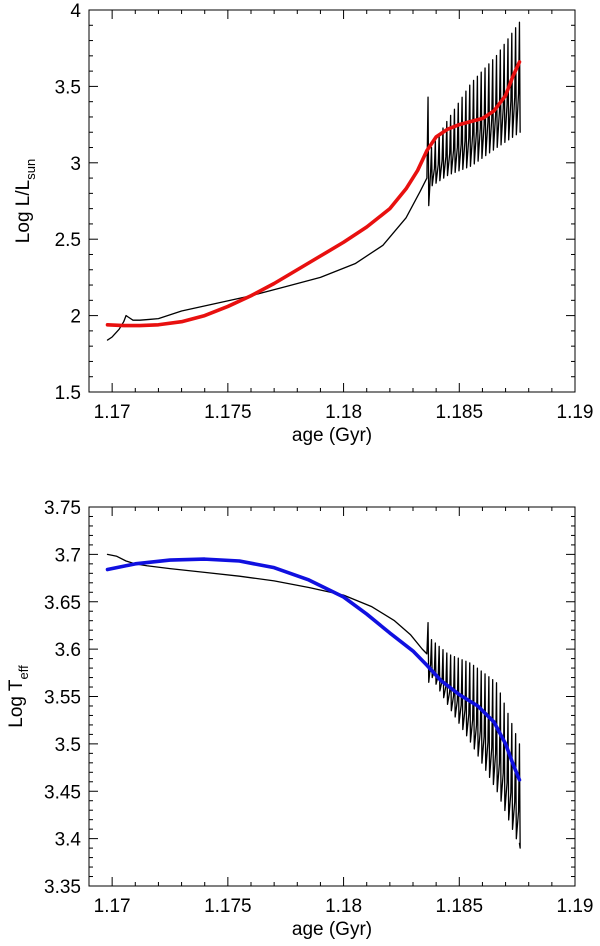 The image size is (600, 946). What do you see at coordinates (62, 887) in the screenshot?
I see `y-tick-label: 3.35` at bounding box center [62, 887].